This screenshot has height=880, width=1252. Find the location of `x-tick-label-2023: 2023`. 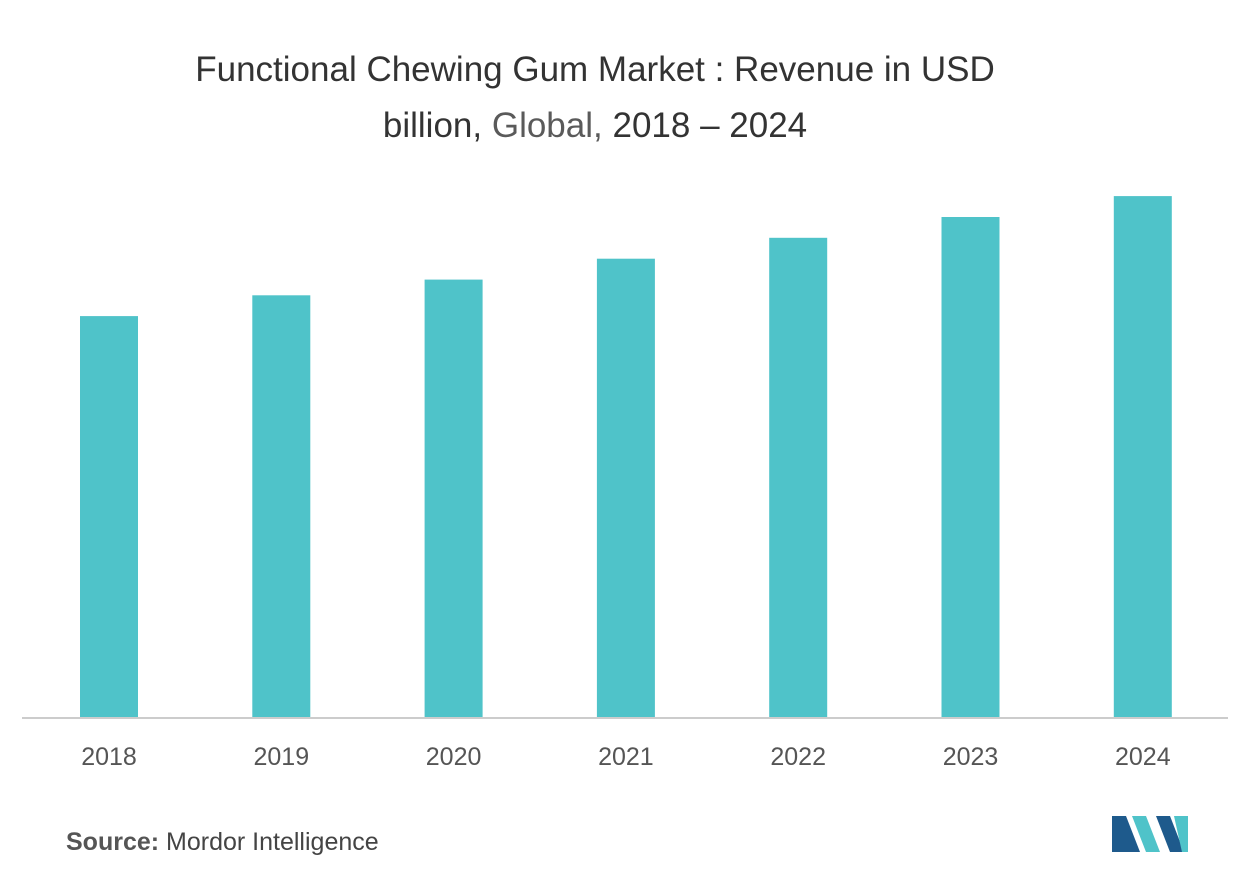

x-tick-label-2023: 2023 is located at coordinates (971, 757).